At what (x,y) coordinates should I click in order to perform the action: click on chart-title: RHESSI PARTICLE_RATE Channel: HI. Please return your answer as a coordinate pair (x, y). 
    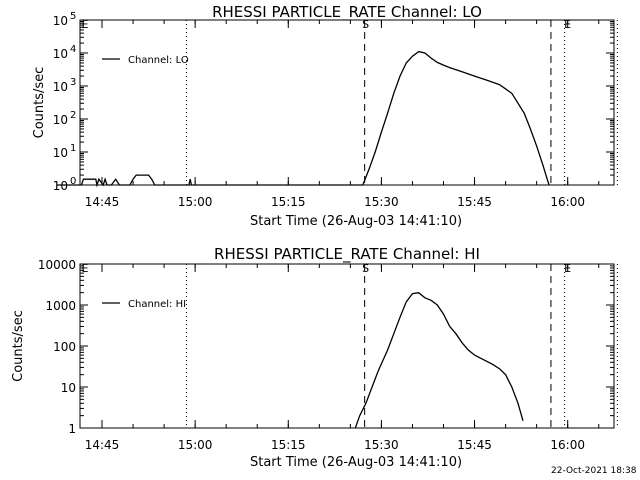
    Looking at the image, I should click on (347, 254).